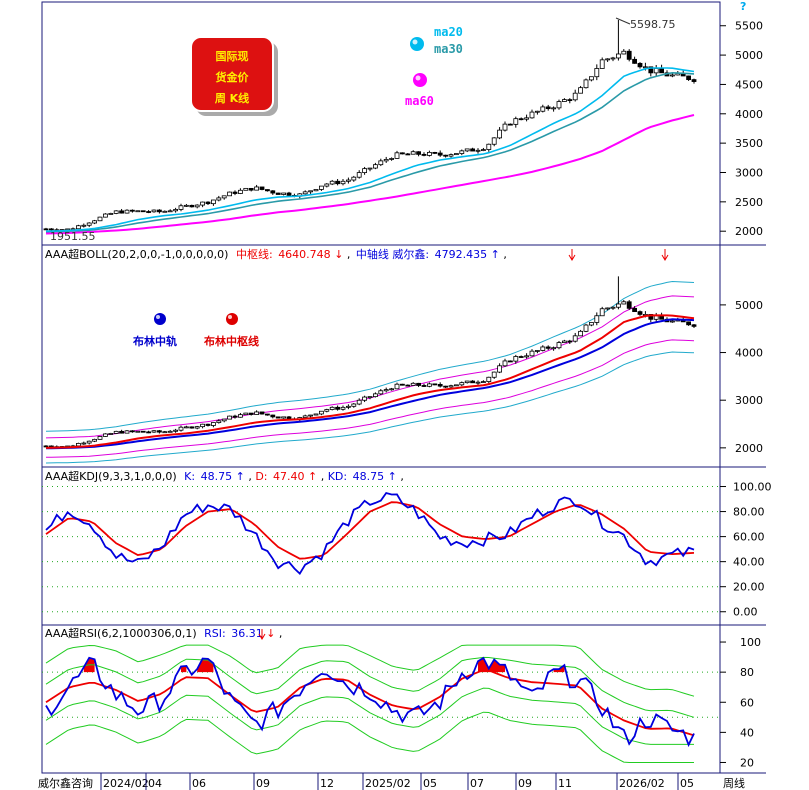  I want to click on kdj-tick-label: 0.00, so click(745, 612).